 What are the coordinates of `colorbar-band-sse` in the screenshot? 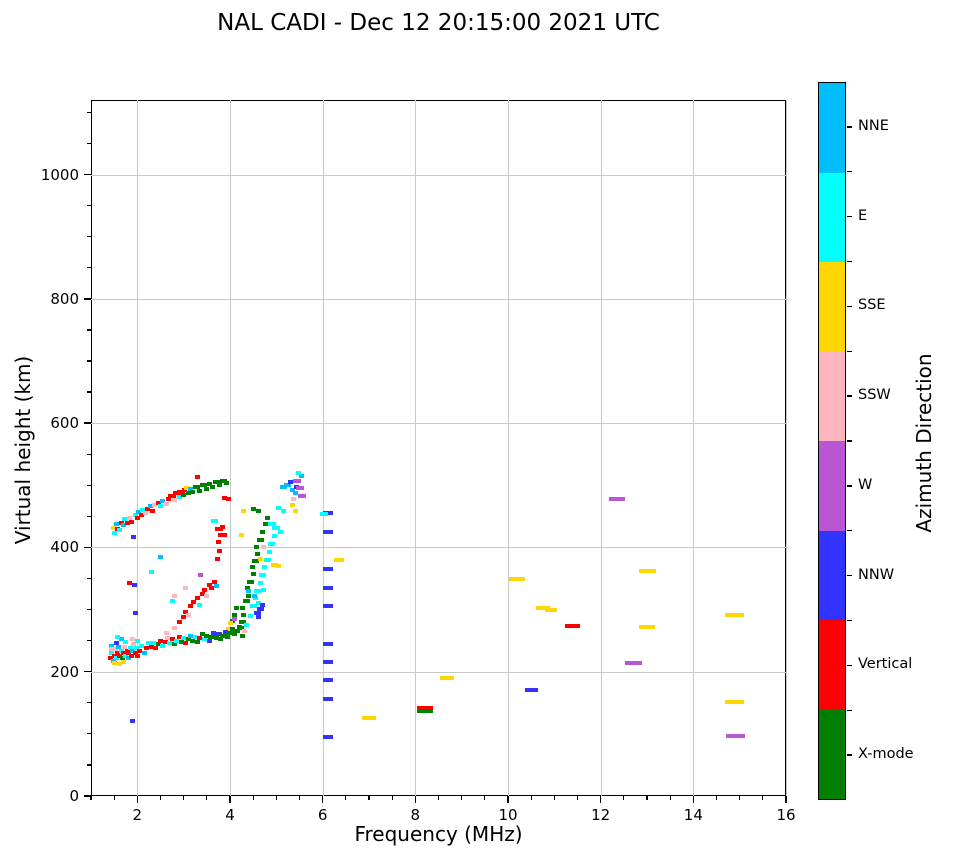 It's located at (832, 307).